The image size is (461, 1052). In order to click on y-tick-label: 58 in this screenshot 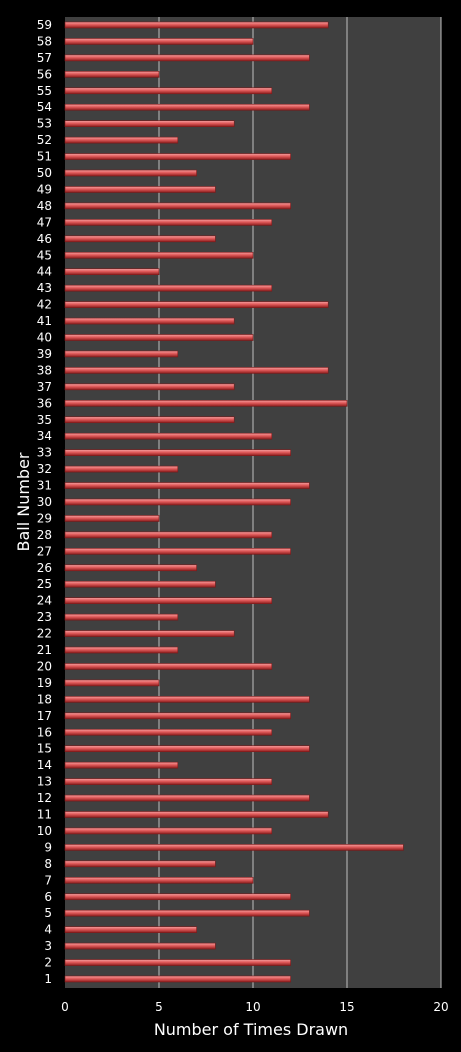, I will do `click(44, 41)`.